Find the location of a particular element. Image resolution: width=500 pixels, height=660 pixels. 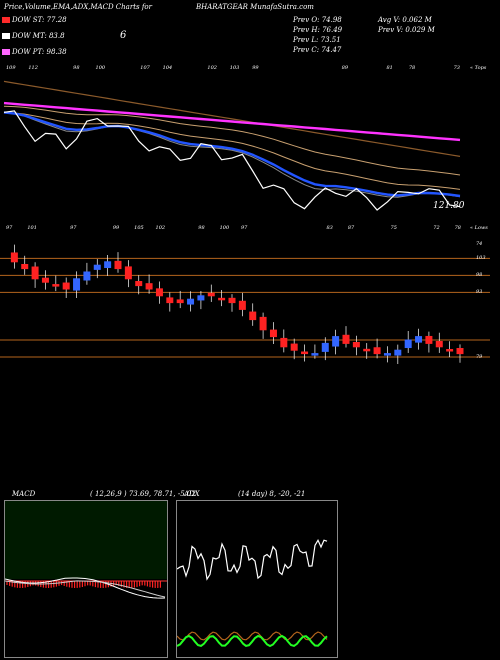

di-plus-line is located at coordinates (252, 641).